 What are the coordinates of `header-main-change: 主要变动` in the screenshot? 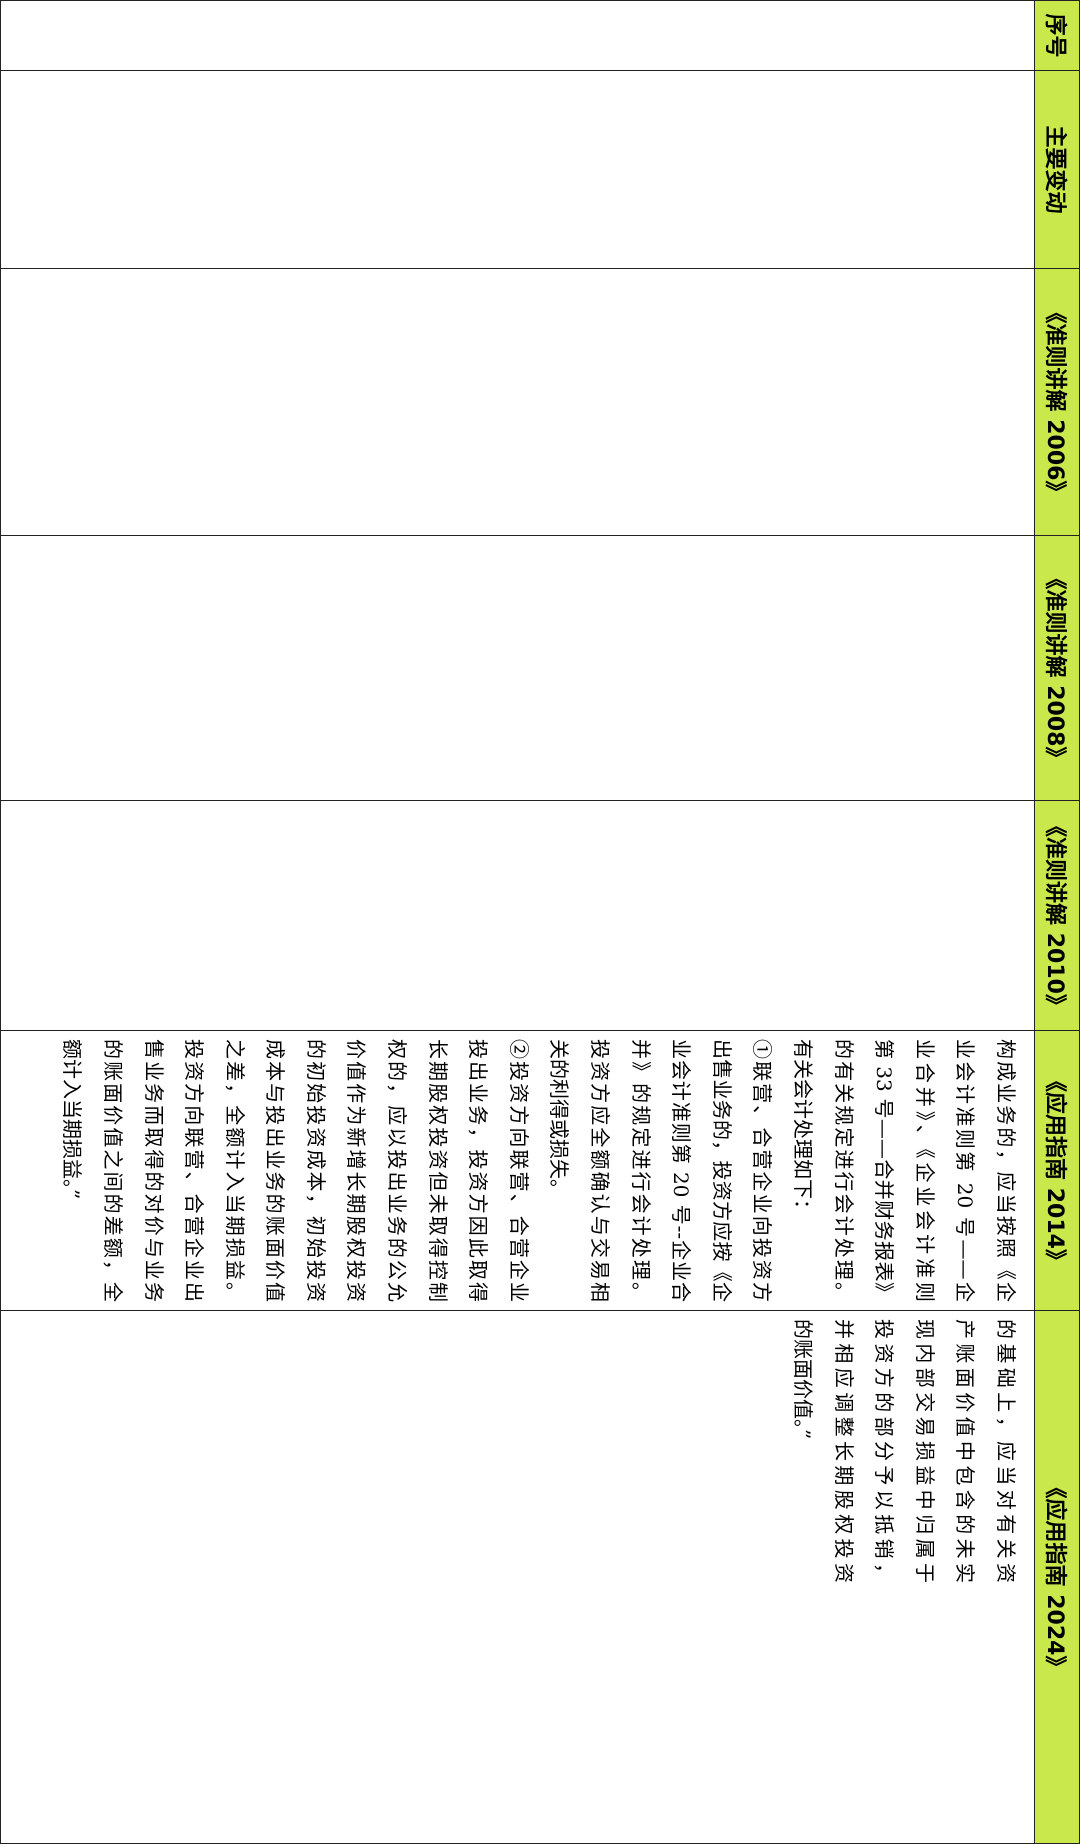 It's located at (1057, 169).